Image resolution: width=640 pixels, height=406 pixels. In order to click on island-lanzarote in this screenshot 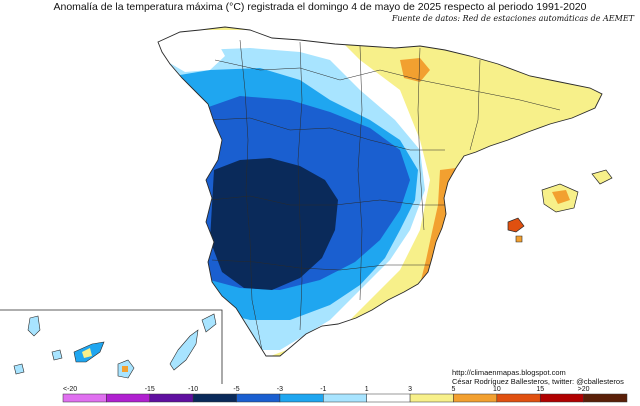, I will do `click(209, 323)`.